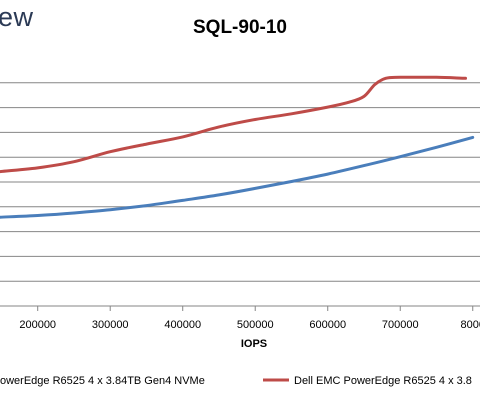 The width and height of the screenshot is (480, 401). Describe the element at coordinates (254, 344) in the screenshot. I see `x-axis-label: IOPS` at that location.